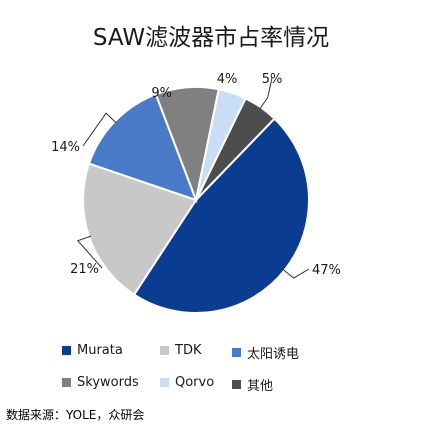 Image resolution: width=422 pixels, height=433 pixels. What do you see at coordinates (188, 350) in the screenshot?
I see `legend-label: TDK` at bounding box center [188, 350].